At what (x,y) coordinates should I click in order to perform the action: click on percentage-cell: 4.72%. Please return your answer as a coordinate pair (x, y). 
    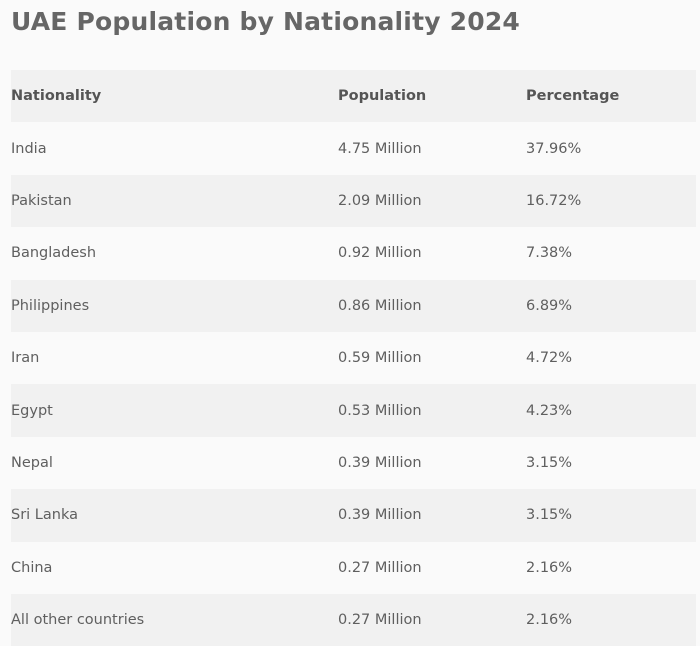
    Looking at the image, I should click on (549, 358).